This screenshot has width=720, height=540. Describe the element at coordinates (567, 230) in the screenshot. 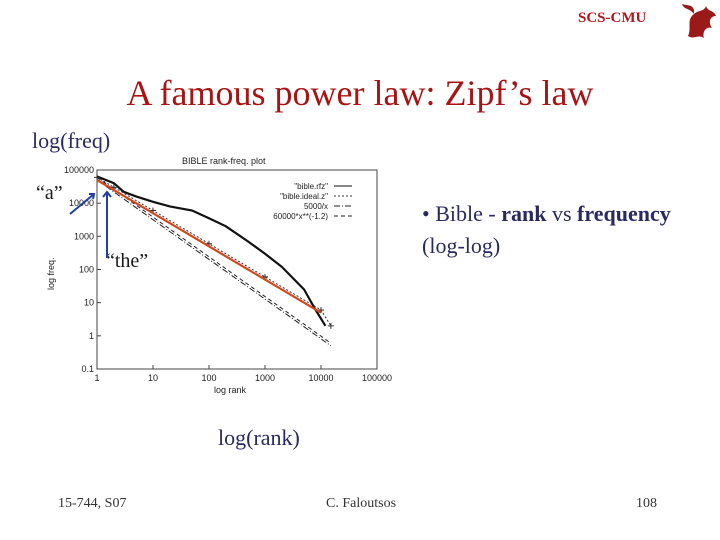

I see `bullet-point: • Bible - rank vs frequency (log-log)` at that location.